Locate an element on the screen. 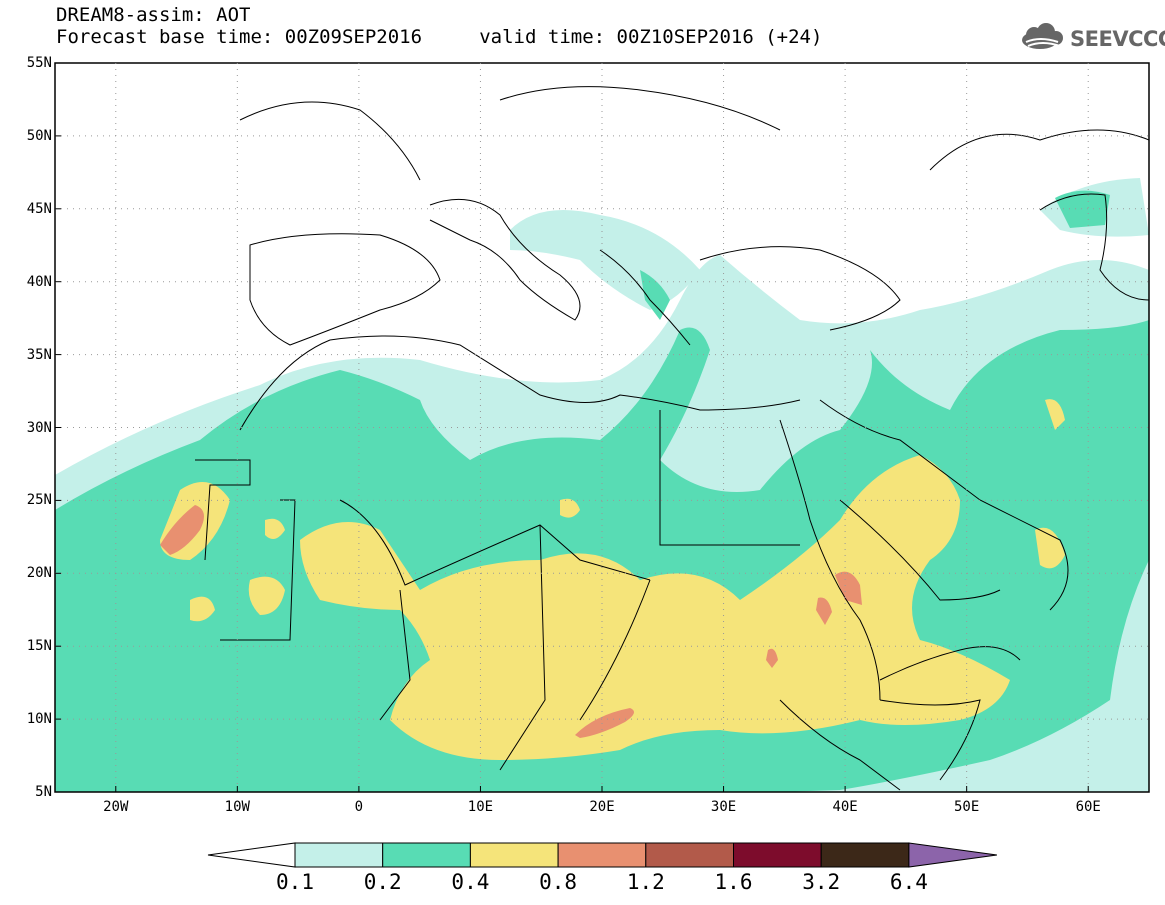 The height and width of the screenshot is (905, 1165). colorbar-label: 6.4 is located at coordinates (908, 882).